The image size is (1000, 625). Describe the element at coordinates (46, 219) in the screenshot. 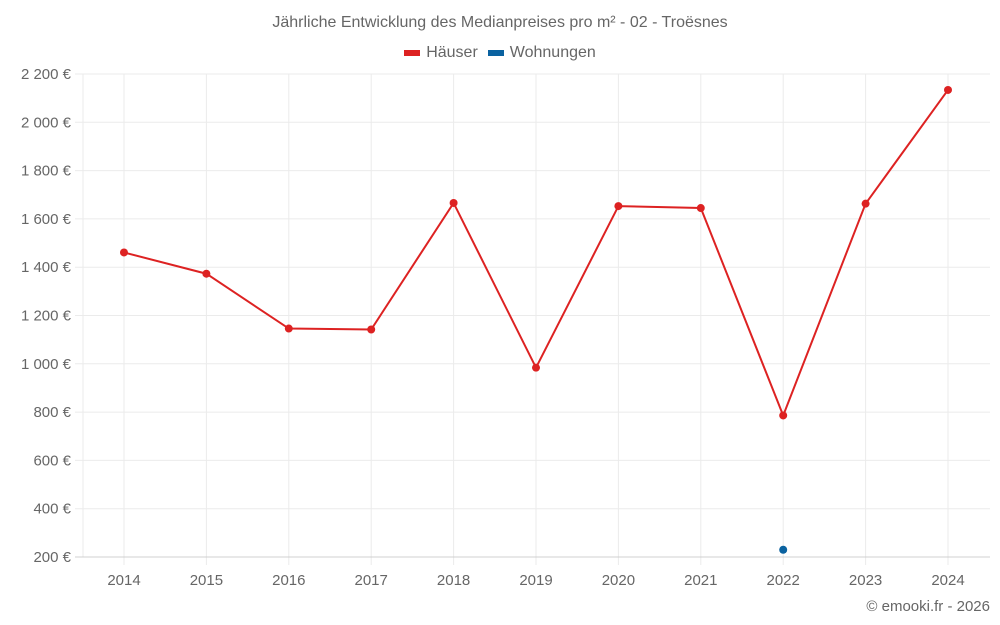

I see `y-axis-tick-label: 1 600 €` at that location.